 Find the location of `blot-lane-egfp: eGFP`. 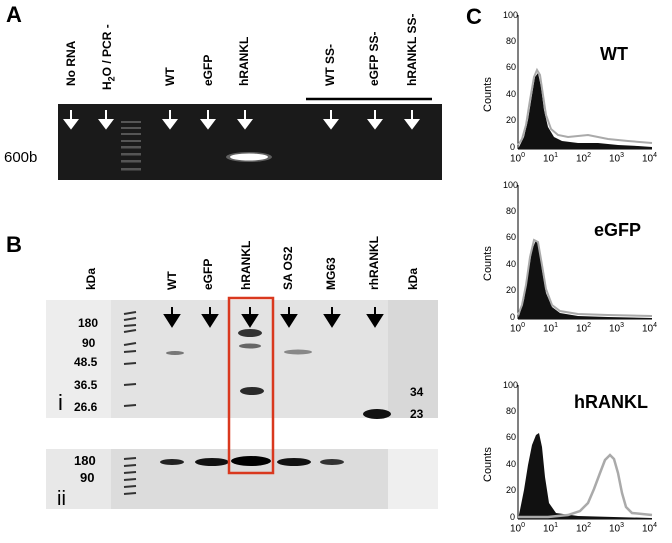

blot-lane-egfp: eGFP is located at coordinates (208, 274).